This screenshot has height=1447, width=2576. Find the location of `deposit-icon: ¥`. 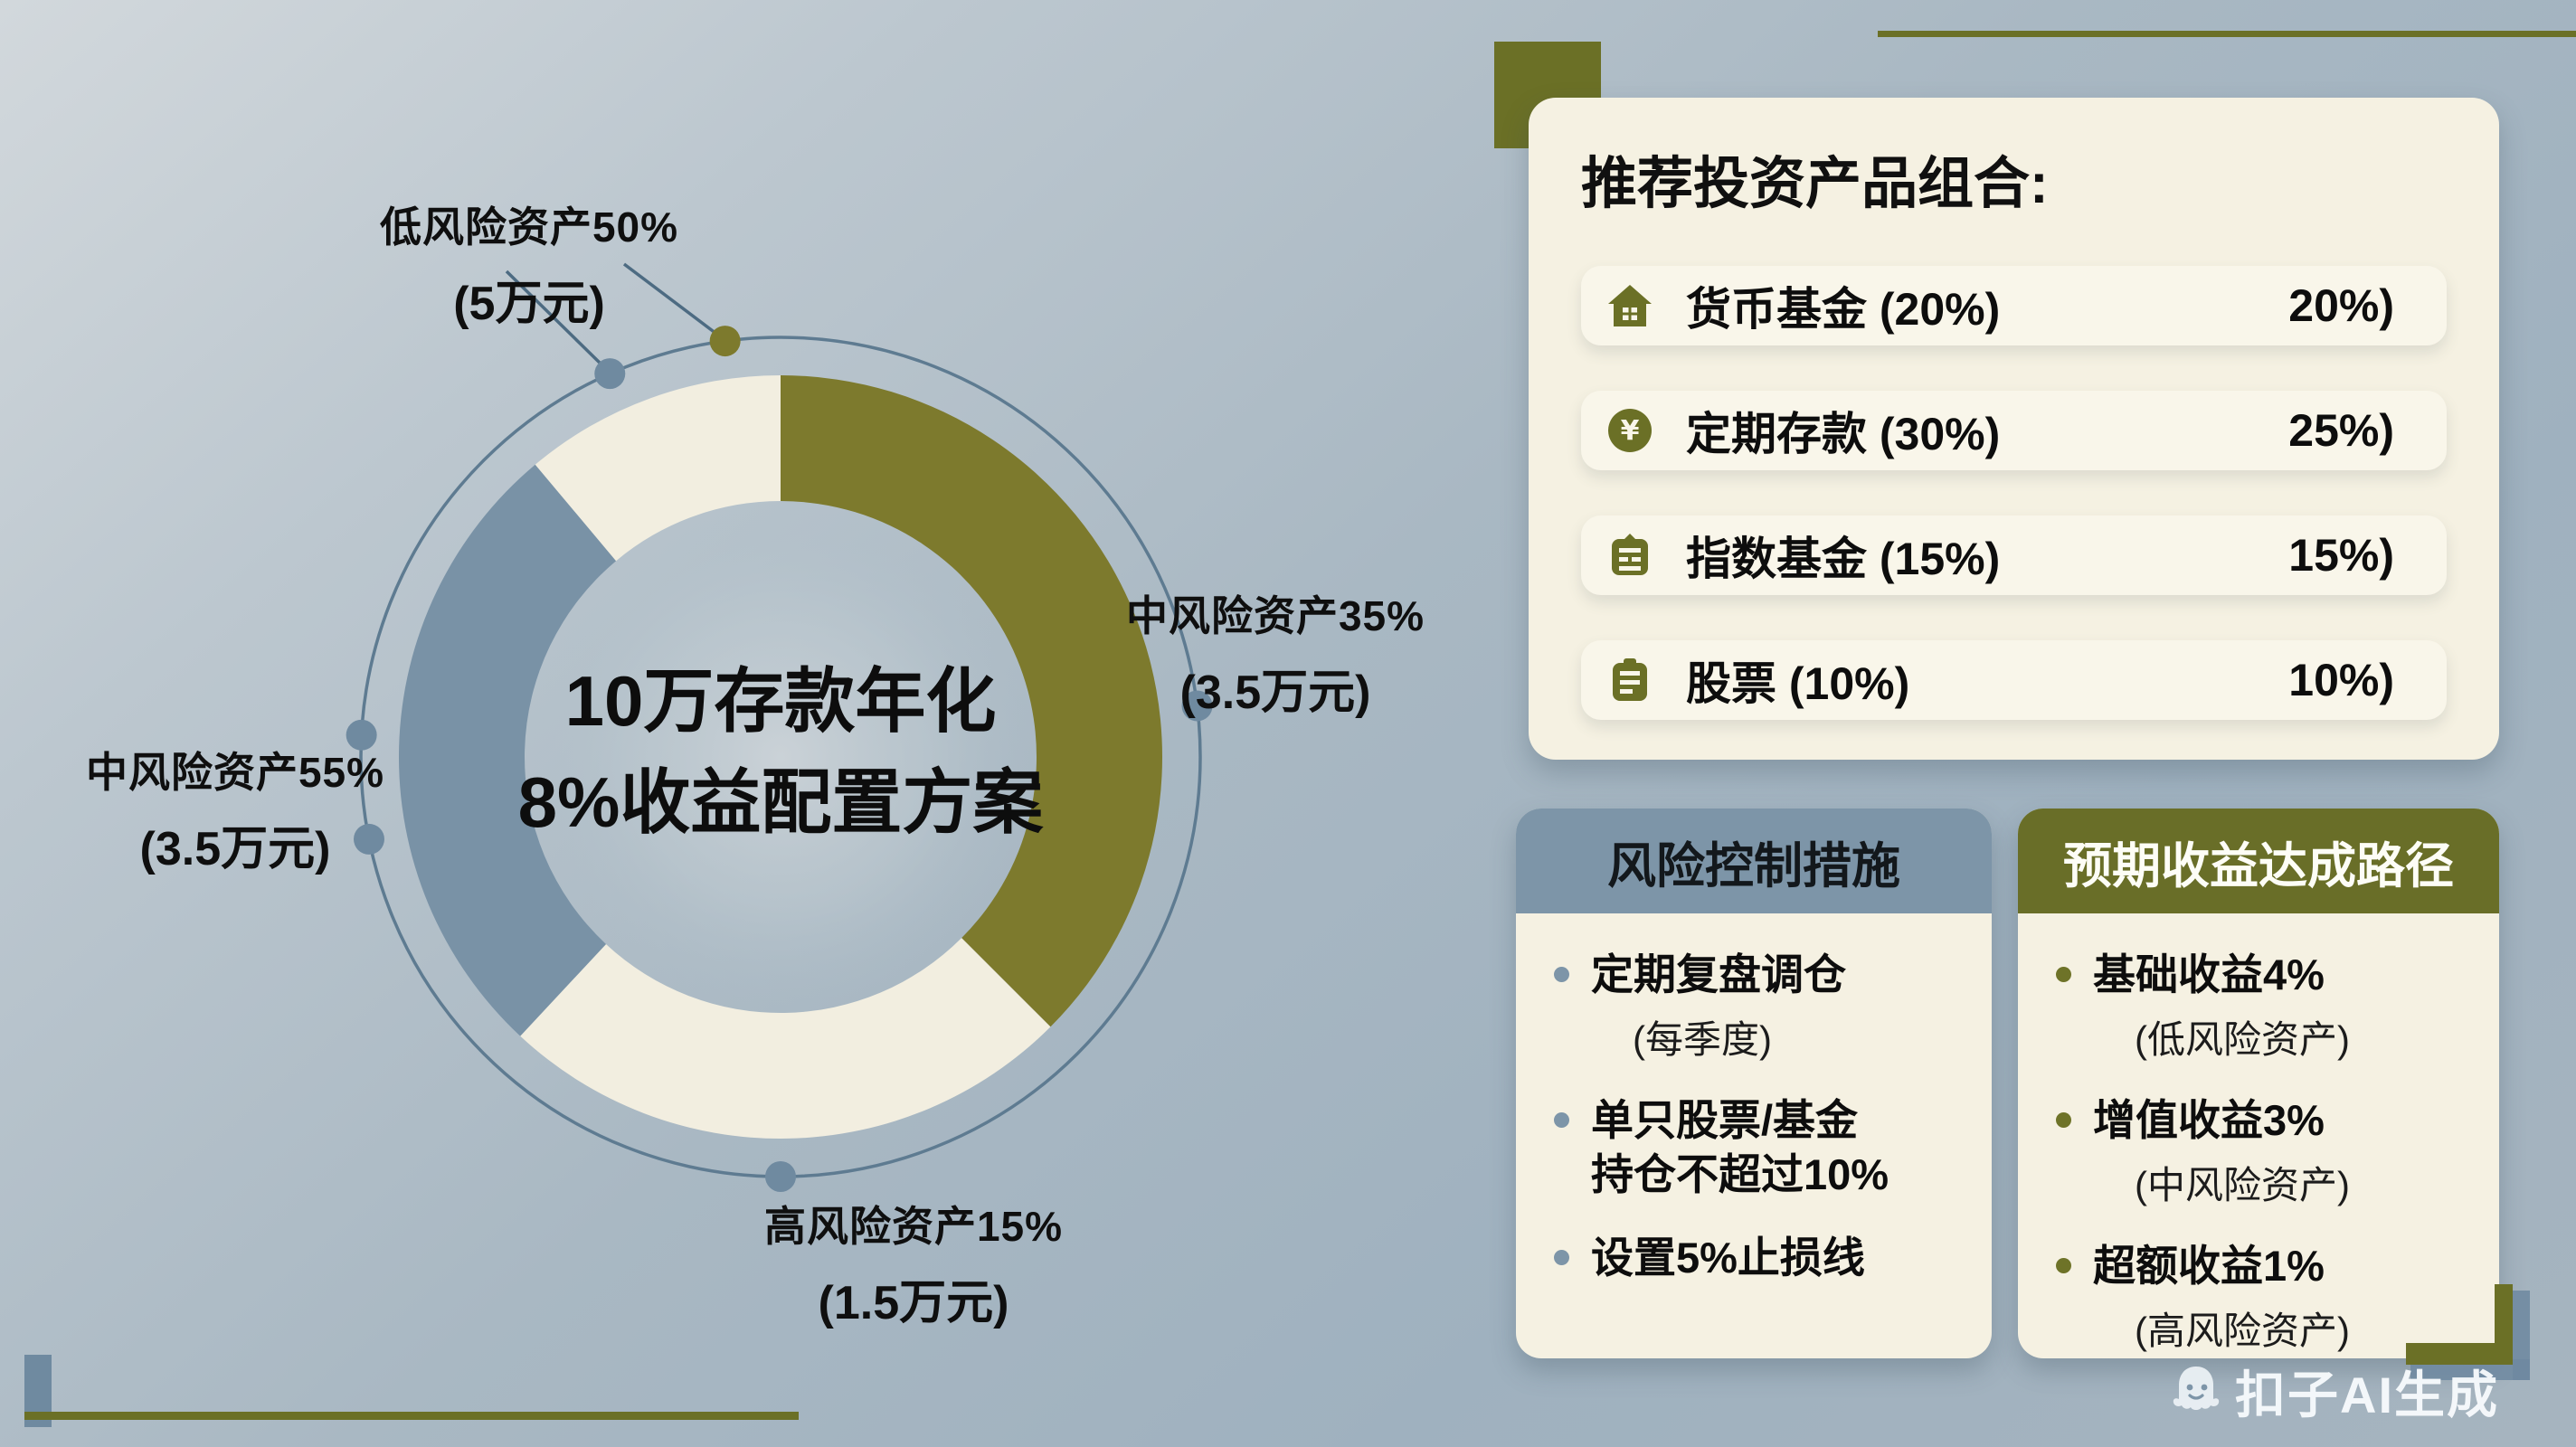

deposit-icon: ¥ is located at coordinates (1630, 430).